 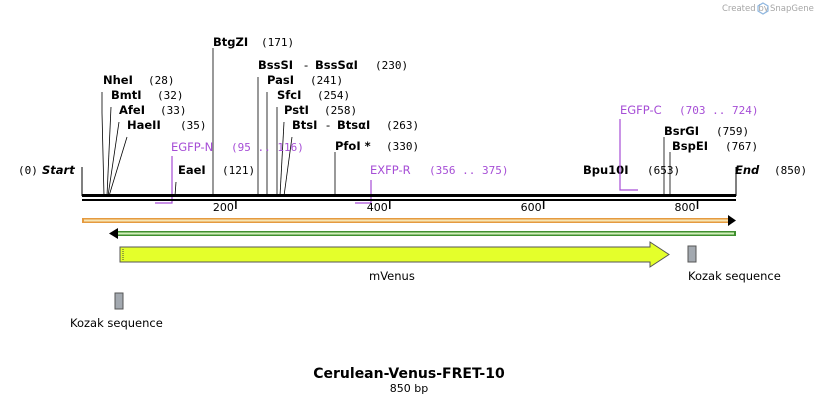 I want to click on svg-text: BtsI, so click(x=304, y=125).